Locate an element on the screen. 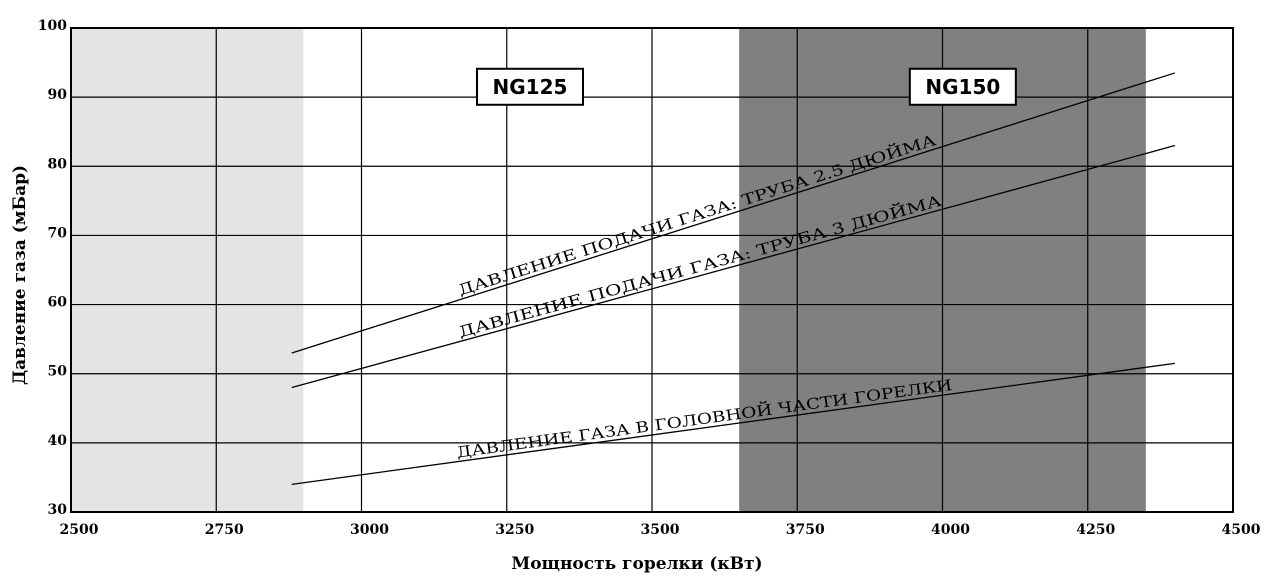 This screenshot has width=1268, height=581. x-tick-label-4250: 4250 is located at coordinates (1095, 530).